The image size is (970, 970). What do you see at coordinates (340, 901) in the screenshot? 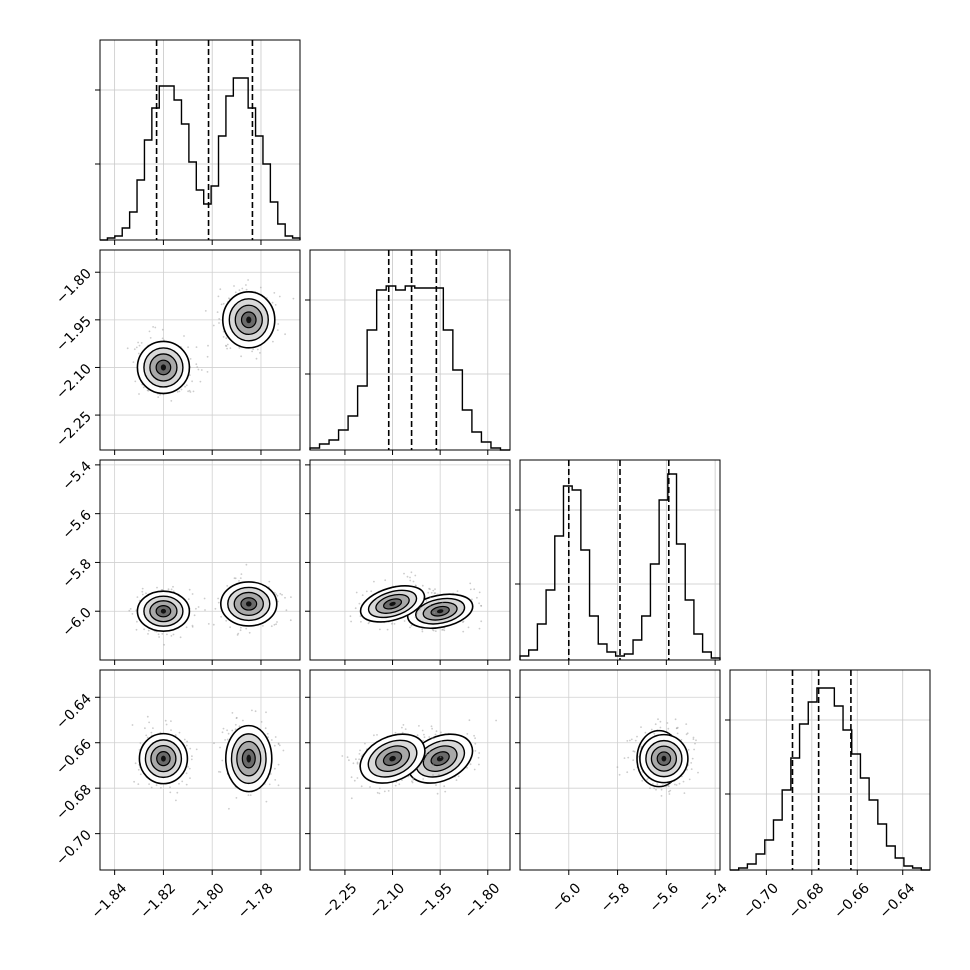
I see `x-tick-label: −2.25` at bounding box center [340, 901].